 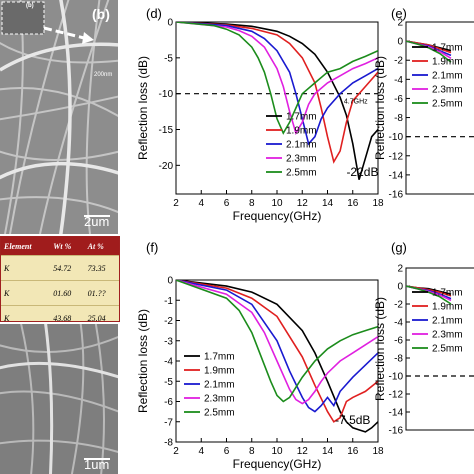 I want to click on cell: 73.35, so click(x=101, y=268).